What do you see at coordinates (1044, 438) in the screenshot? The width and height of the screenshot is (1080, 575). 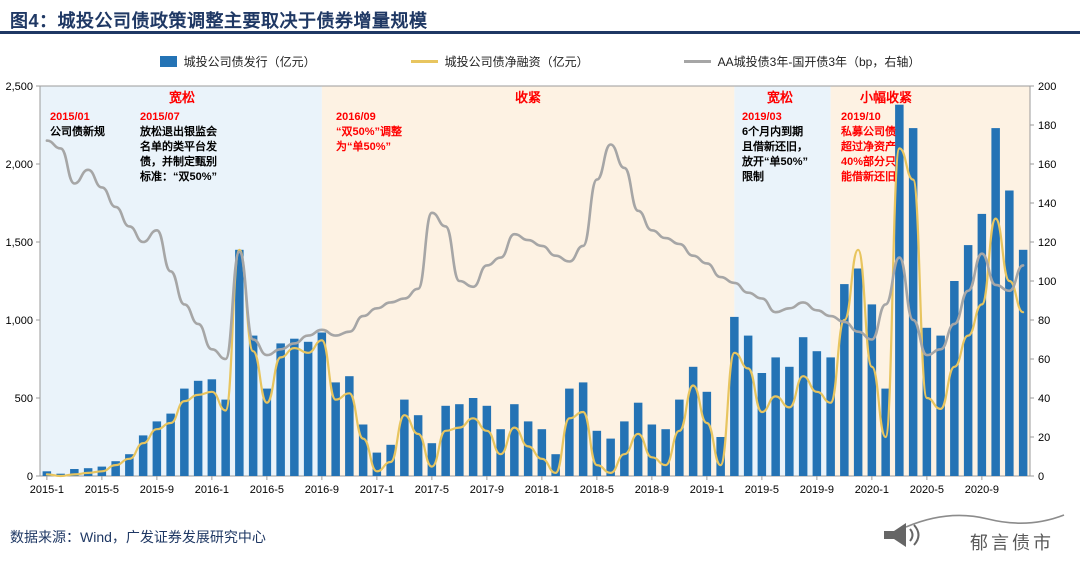 I see `svg-text: 20` at bounding box center [1044, 438].